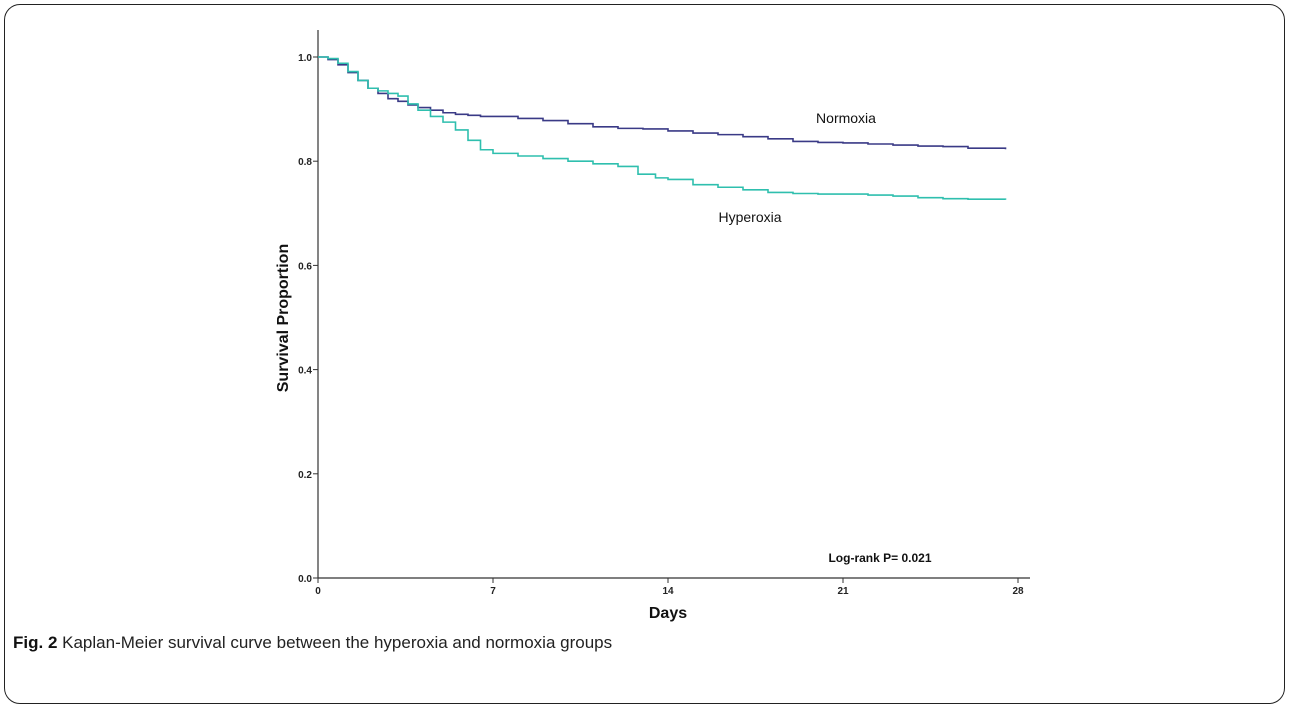 The image size is (1292, 704). Describe the element at coordinates (846, 118) in the screenshot. I see `series-label-normoxia: Normoxia` at that location.